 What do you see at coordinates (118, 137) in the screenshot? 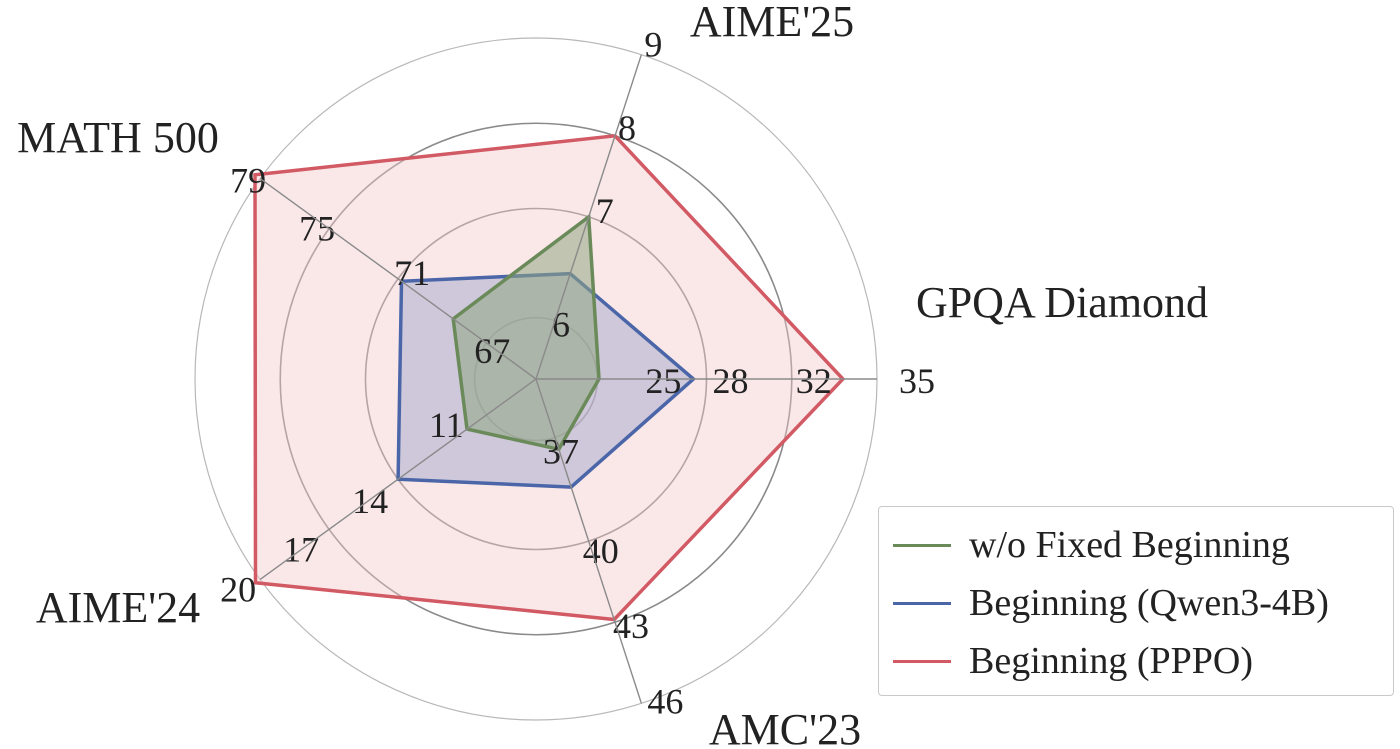
I see `axis-label: MATH 500` at bounding box center [118, 137].